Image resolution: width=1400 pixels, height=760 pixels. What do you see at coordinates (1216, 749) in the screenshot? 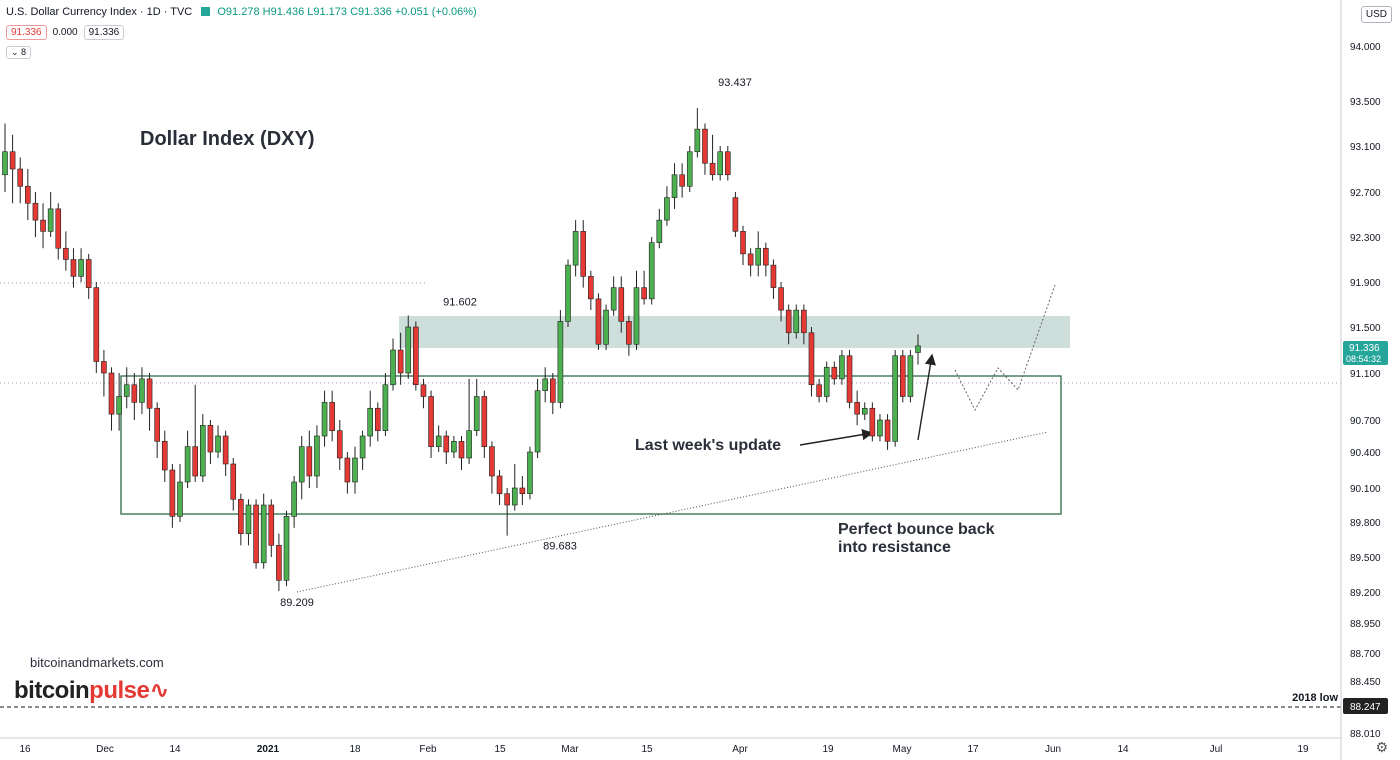
I see `x-tick-label: Jul` at bounding box center [1216, 749].